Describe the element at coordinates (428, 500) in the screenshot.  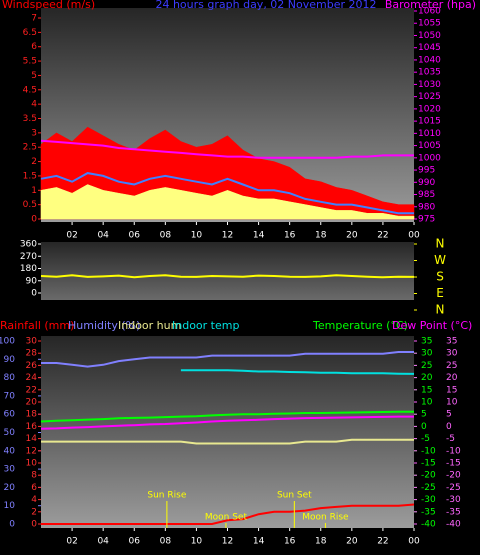
I see `y3-tick-label: -30` at that location.